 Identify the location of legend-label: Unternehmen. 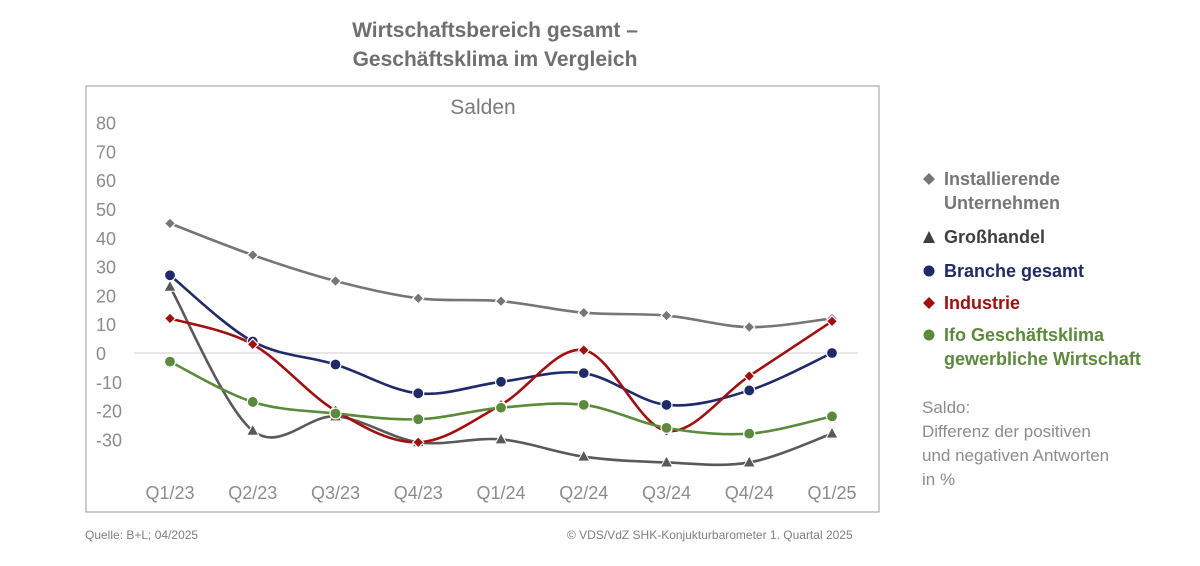
(1002, 203).